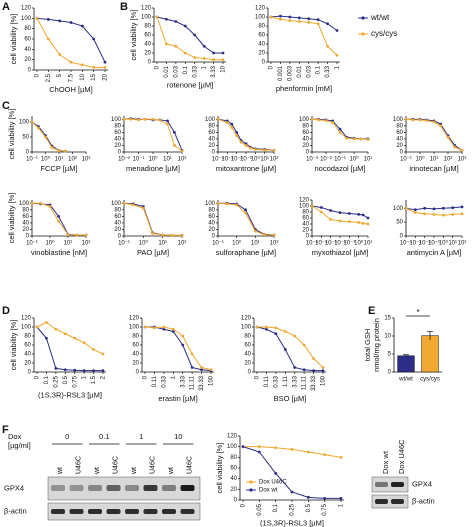  Describe the element at coordinates (94, 379) in the screenshot. I see `x-tick-label: 1.5` at that location.